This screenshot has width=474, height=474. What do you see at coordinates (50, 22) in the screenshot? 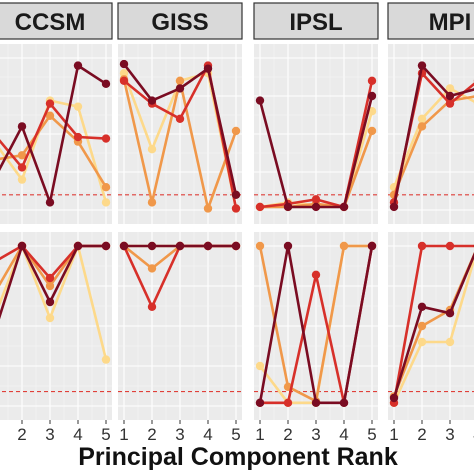
I see `strip-label: CCSM` at bounding box center [50, 22].